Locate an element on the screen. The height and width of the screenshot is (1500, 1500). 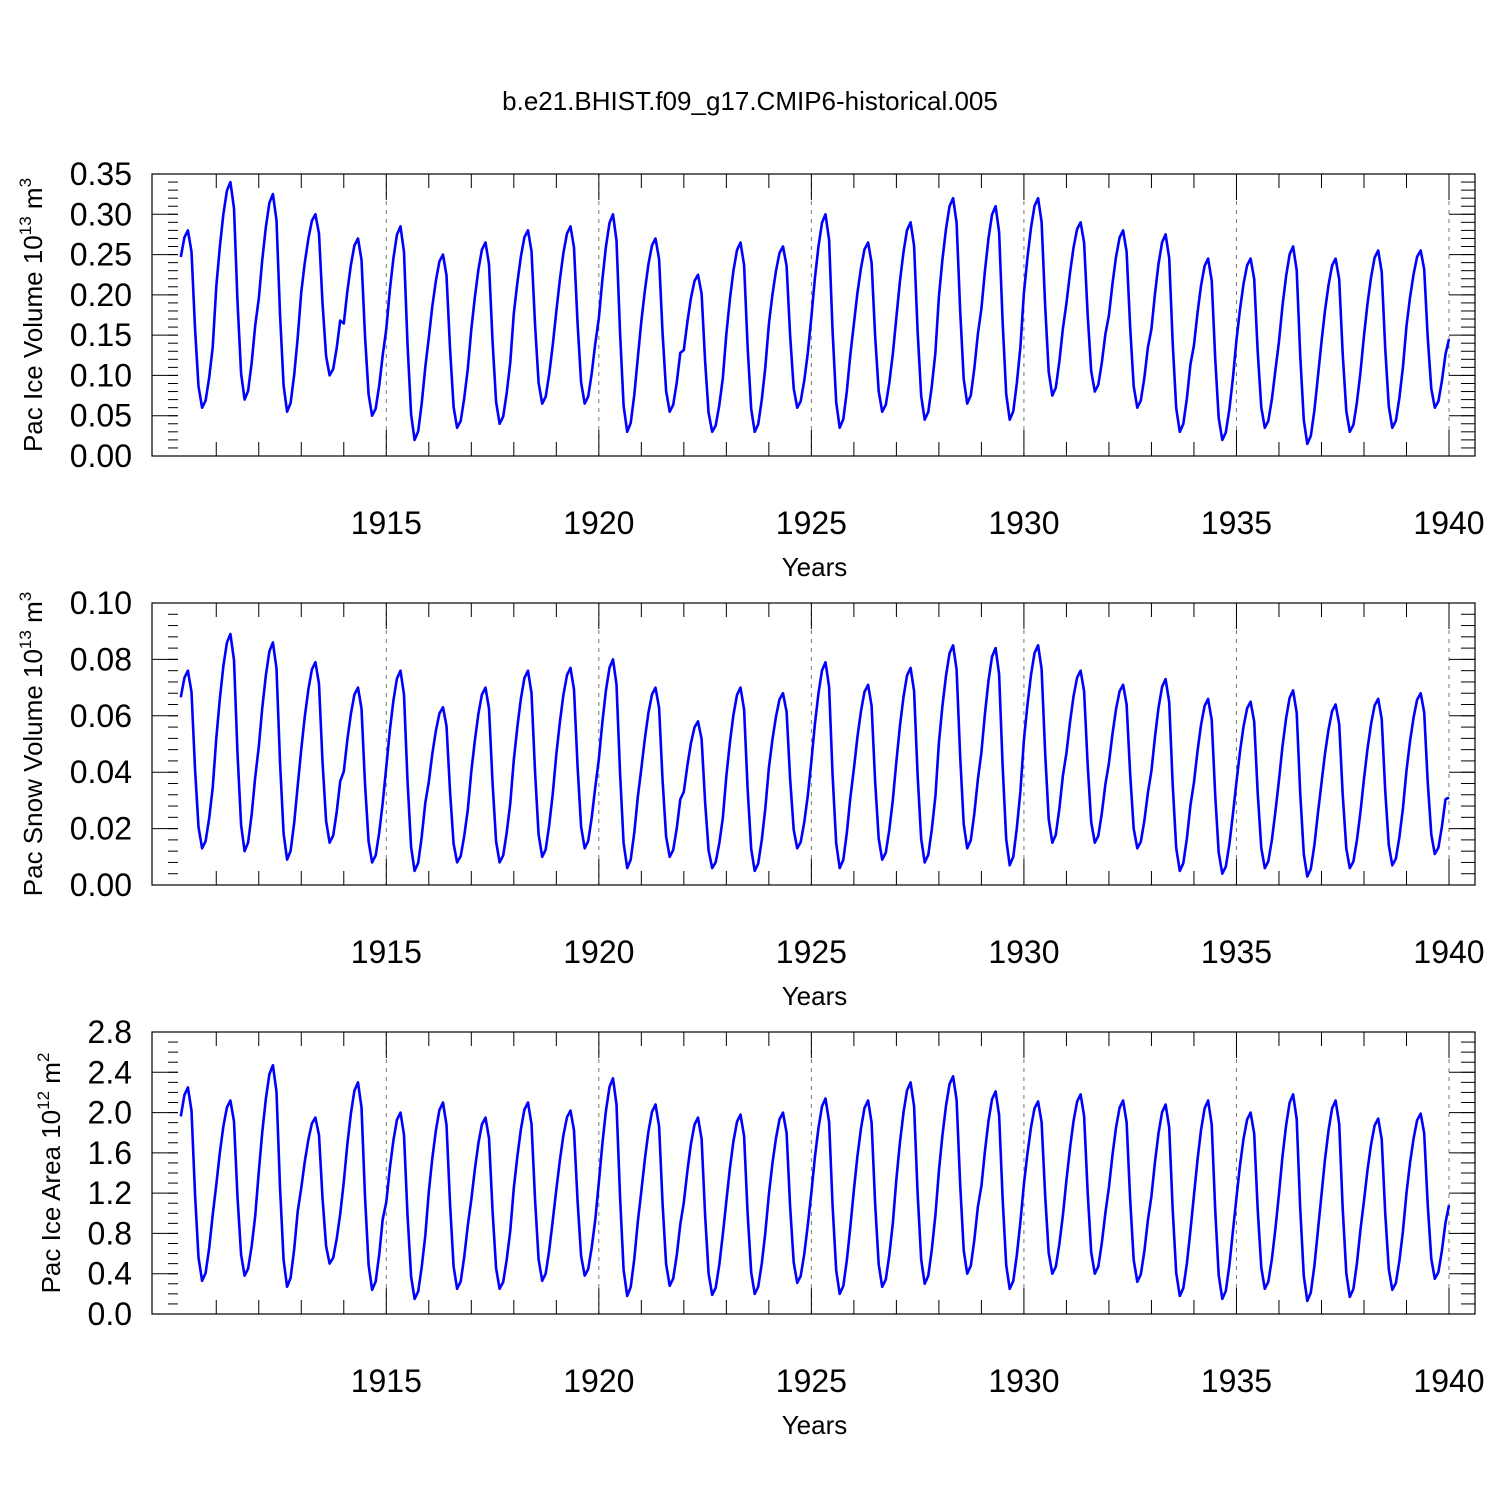
y-tick-label: 0.04 is located at coordinates (101, 772).